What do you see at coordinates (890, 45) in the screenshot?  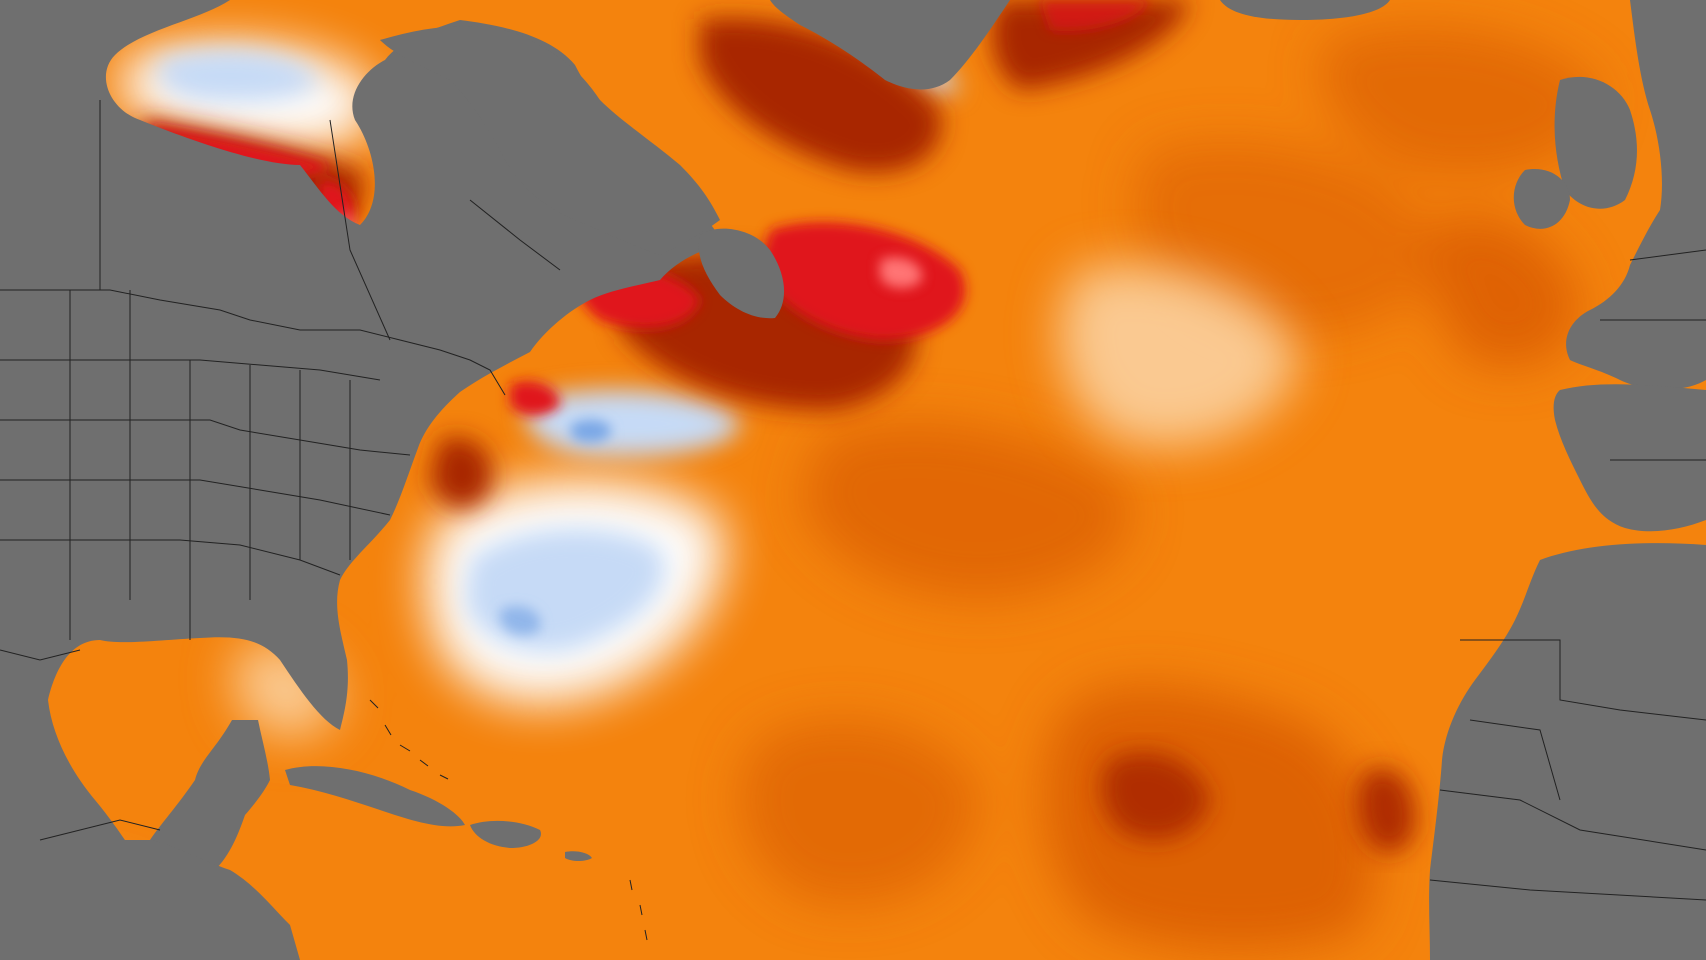 I see `land-greenland` at bounding box center [890, 45].